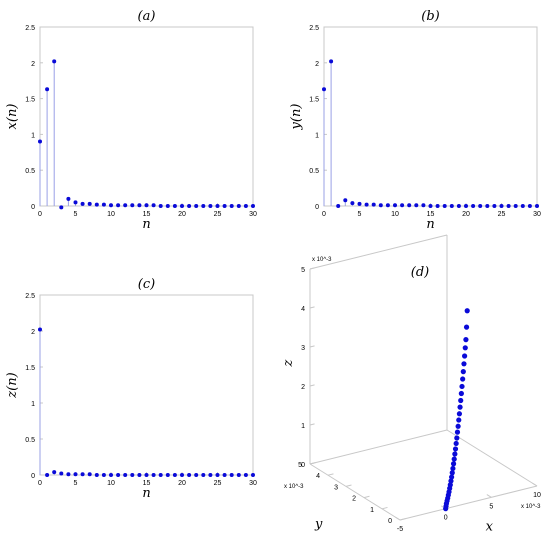 The image size is (550, 534). Describe the element at coordinates (303, 465) in the screenshot. I see `z-tick-label: 0` at that location.